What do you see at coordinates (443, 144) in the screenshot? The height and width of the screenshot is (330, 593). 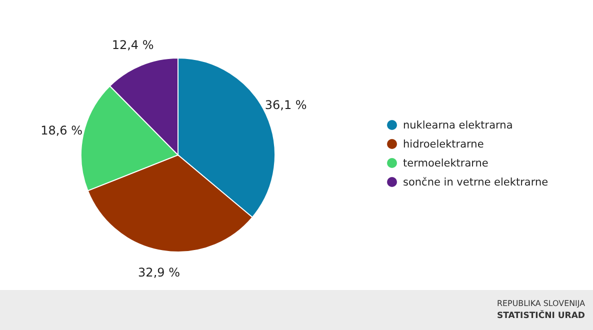 I see `legend-label: hidroelektrarne` at bounding box center [443, 144].